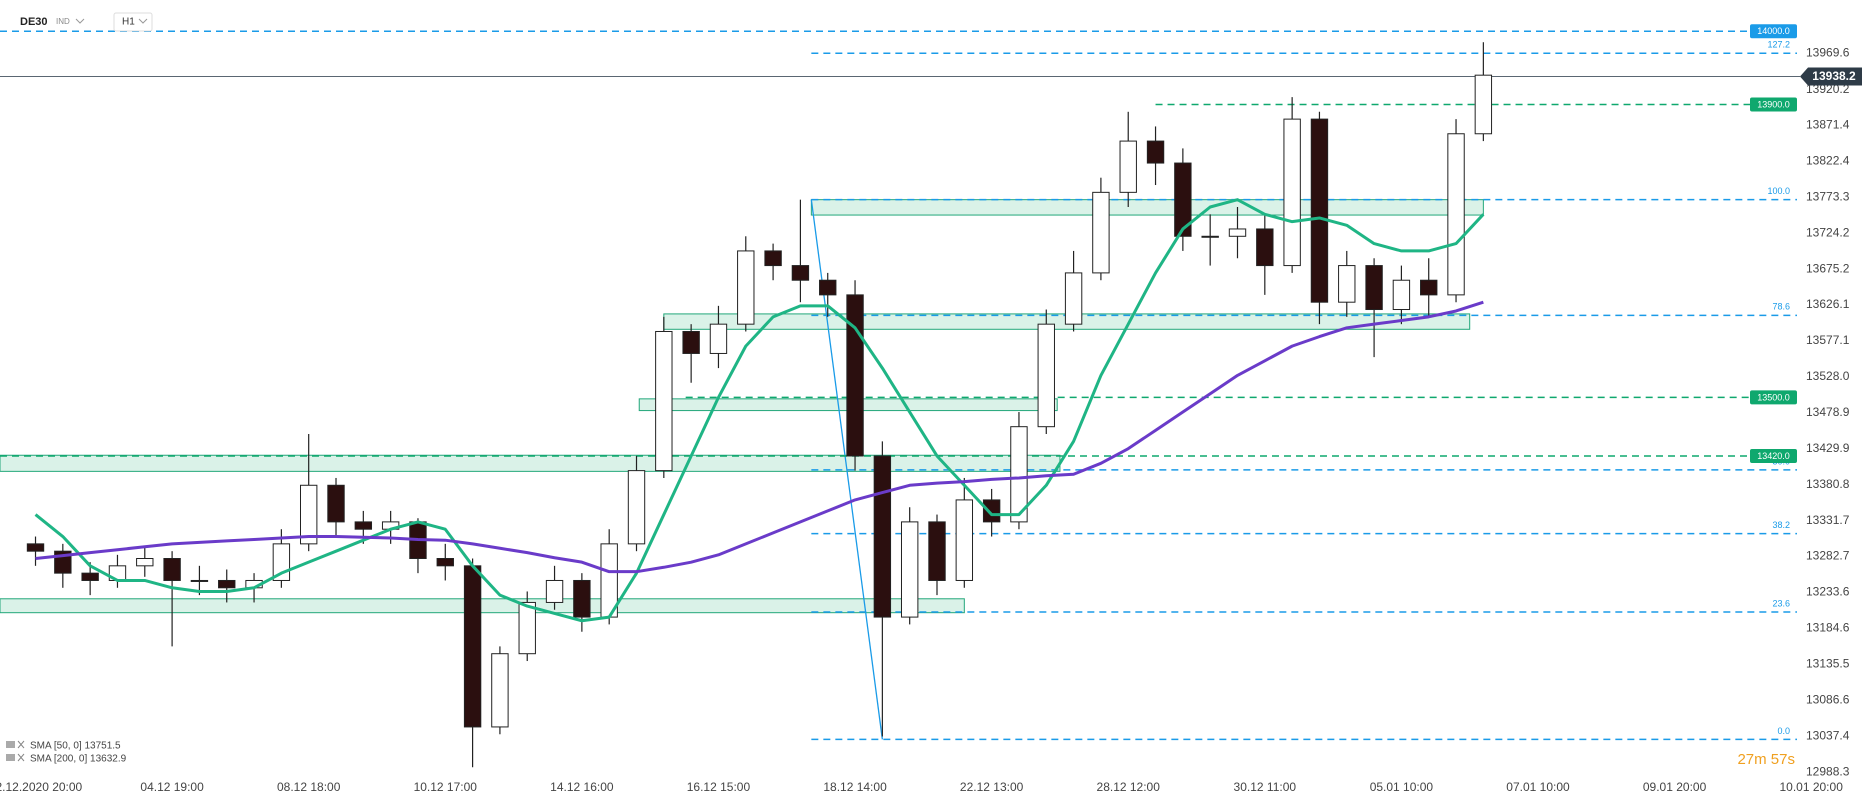 Image resolution: width=1866 pixels, height=805 pixels. I want to click on x-tick-label: 09.01 20:00, so click(1675, 787).